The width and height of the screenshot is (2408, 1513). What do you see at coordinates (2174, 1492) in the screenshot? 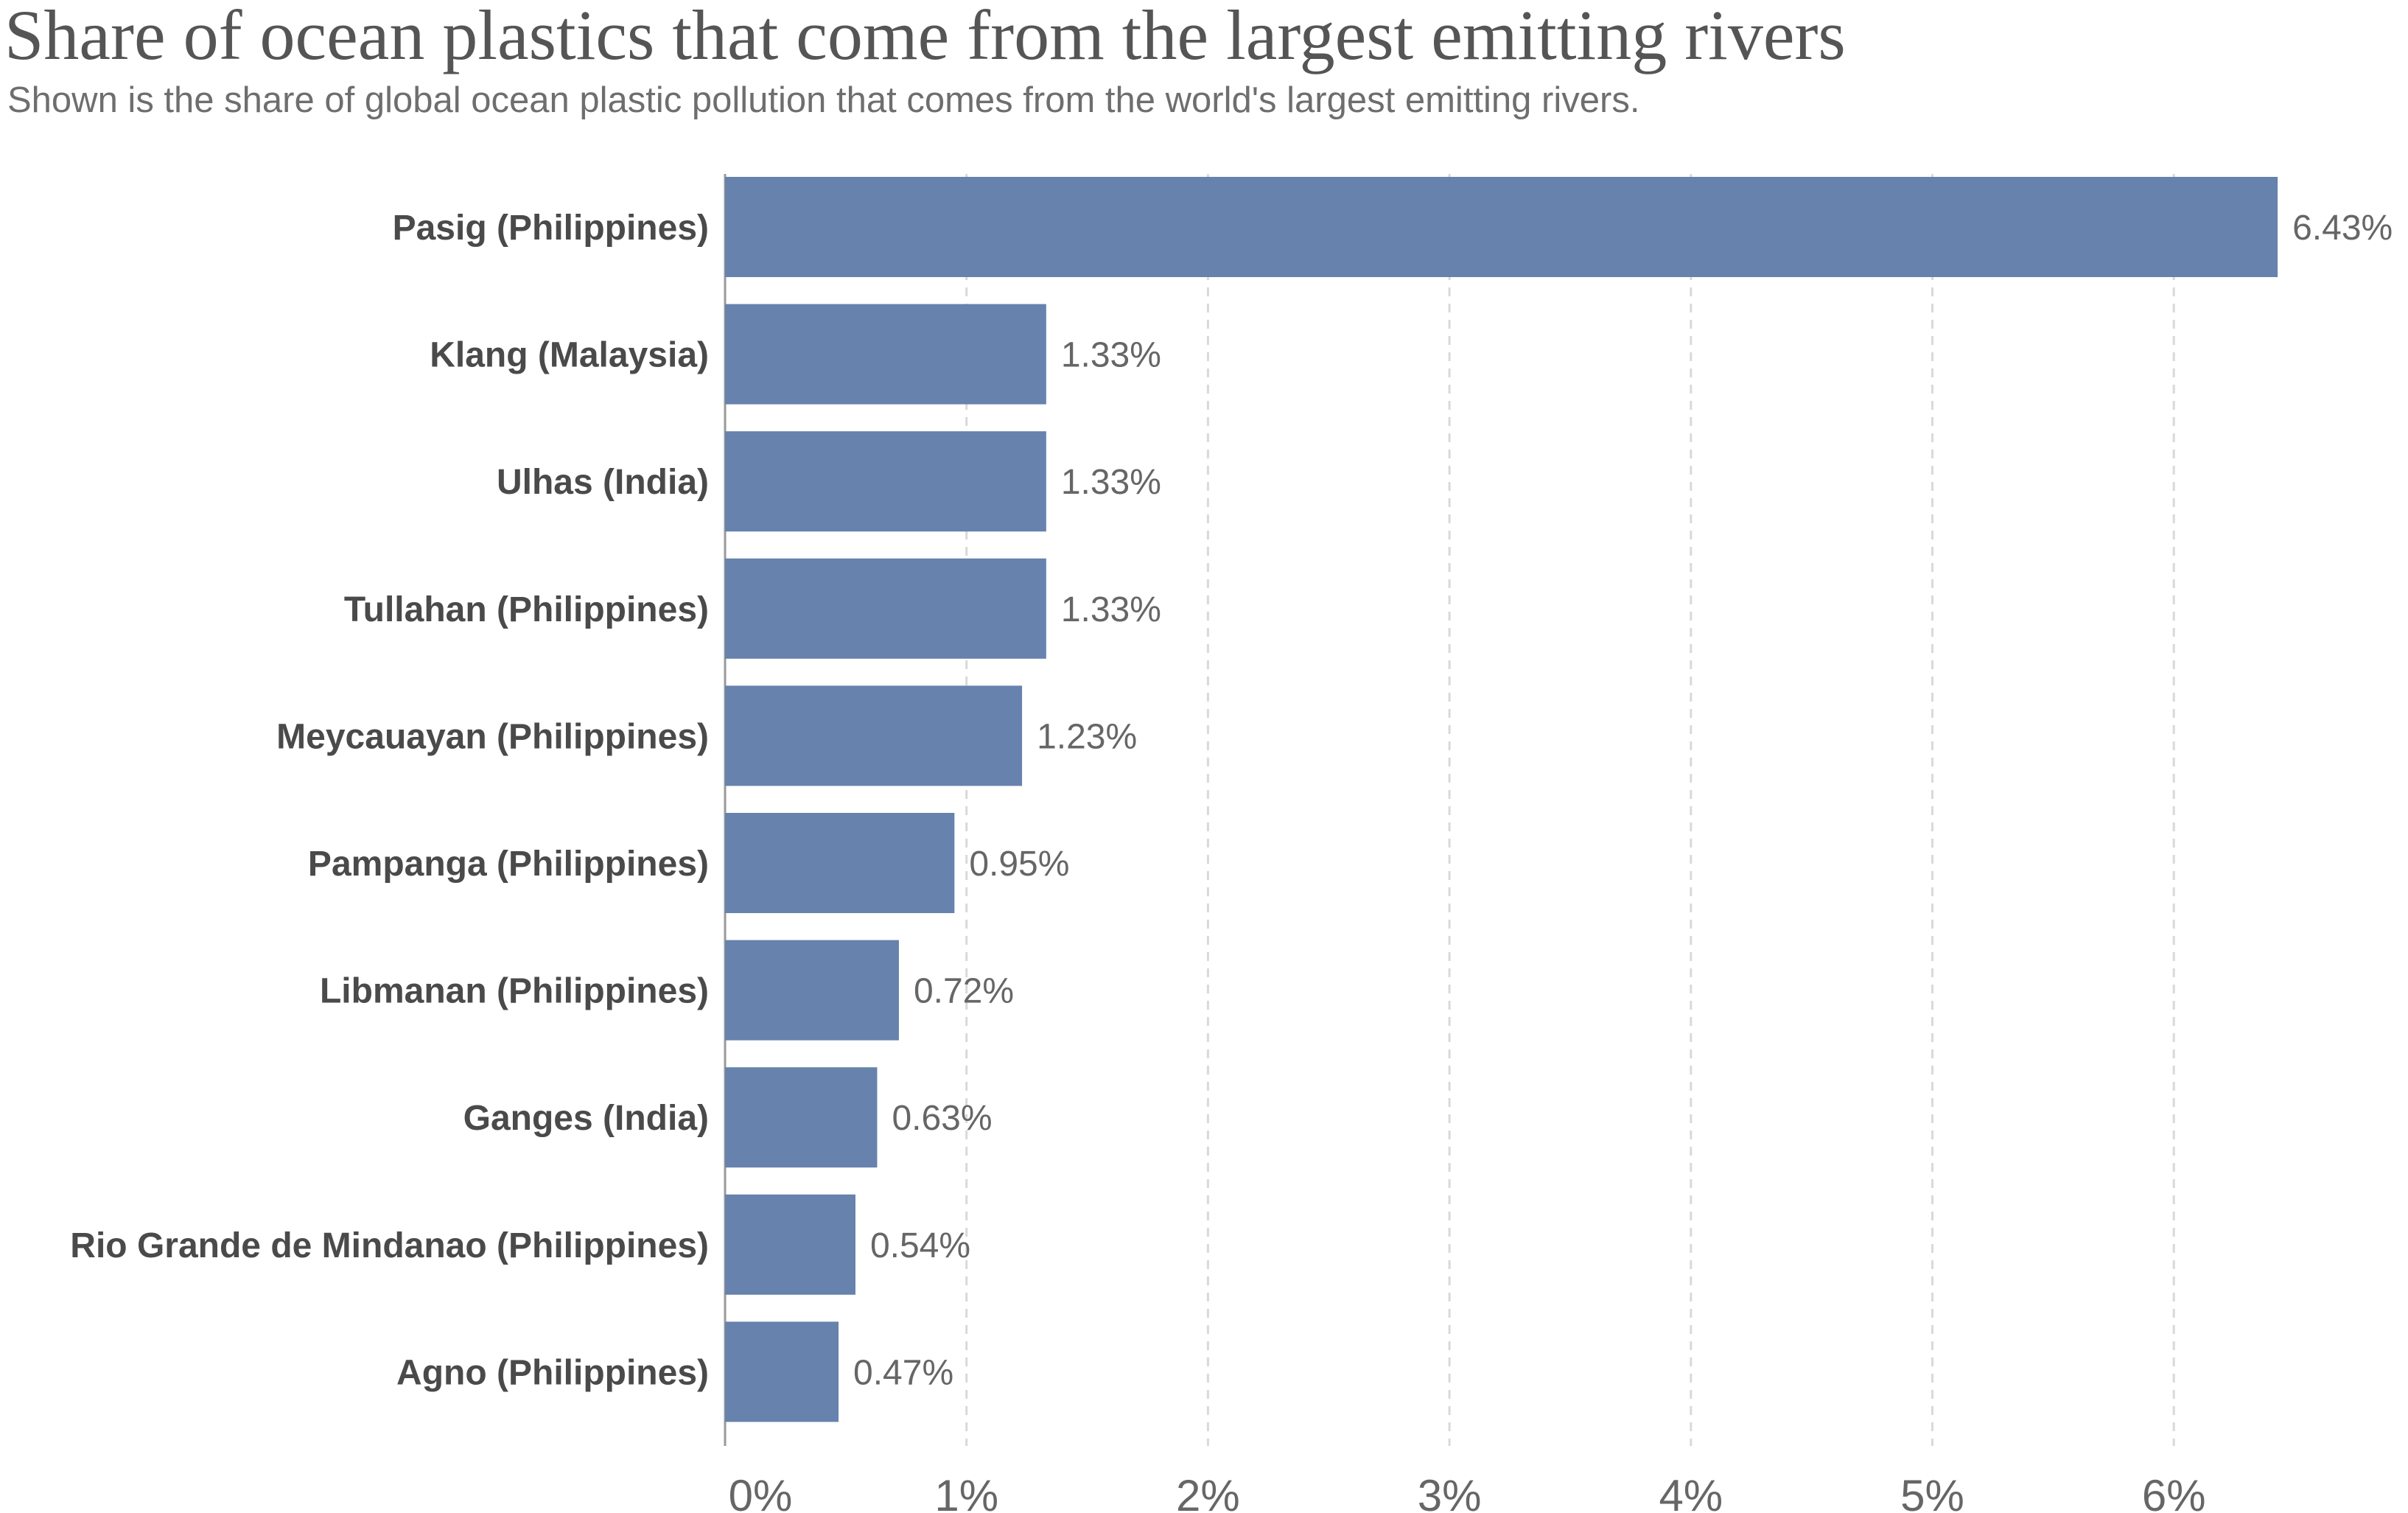
I see `x-tick-label: 6%` at bounding box center [2174, 1492].